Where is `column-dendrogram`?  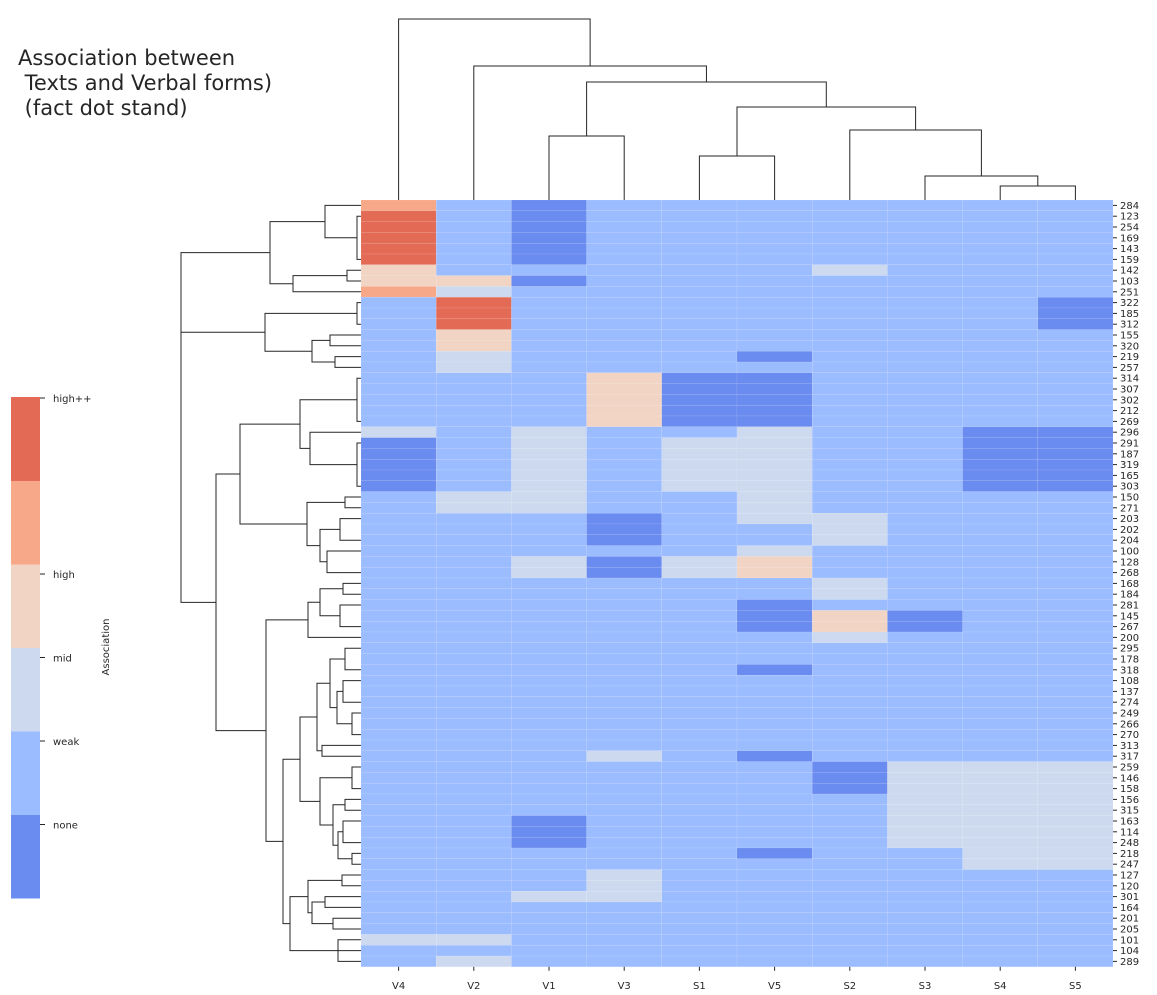
column-dendrogram is located at coordinates (737, 109).